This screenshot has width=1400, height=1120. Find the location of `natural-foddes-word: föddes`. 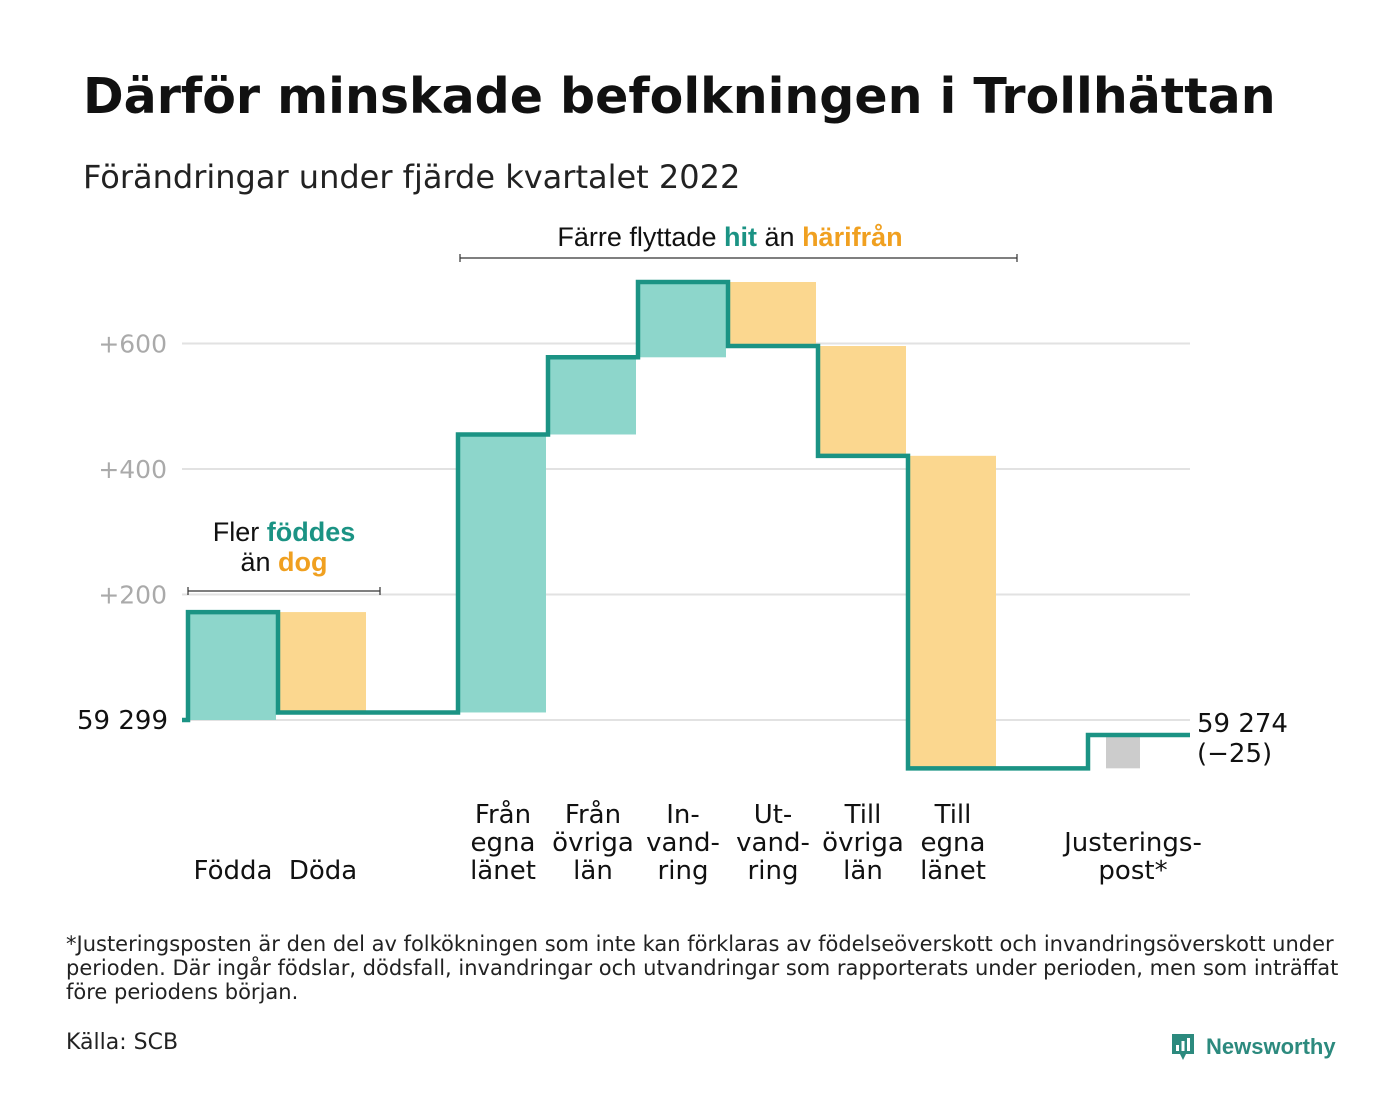

natural-foddes-word: föddes is located at coordinates (311, 532).